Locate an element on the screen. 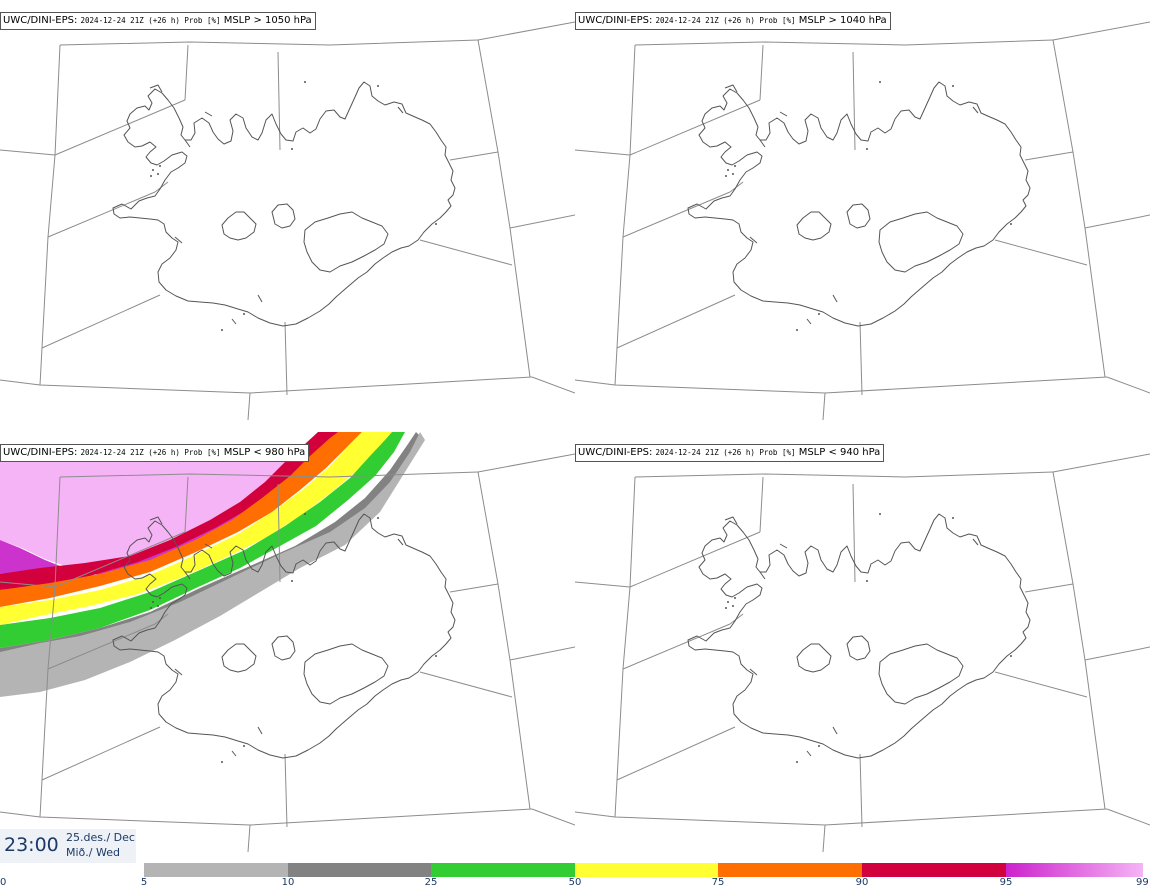 The width and height of the screenshot is (1150, 891). threshold-label: MSLP > 1040 hPa is located at coordinates (842, 20).